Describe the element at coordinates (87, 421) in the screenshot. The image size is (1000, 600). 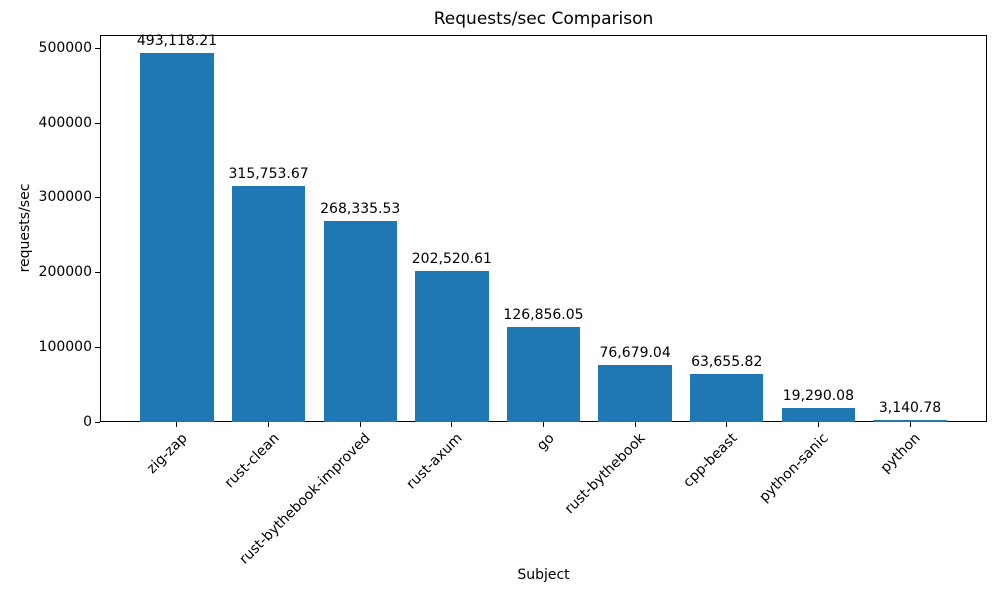
I see `y-tick-label: 0` at that location.